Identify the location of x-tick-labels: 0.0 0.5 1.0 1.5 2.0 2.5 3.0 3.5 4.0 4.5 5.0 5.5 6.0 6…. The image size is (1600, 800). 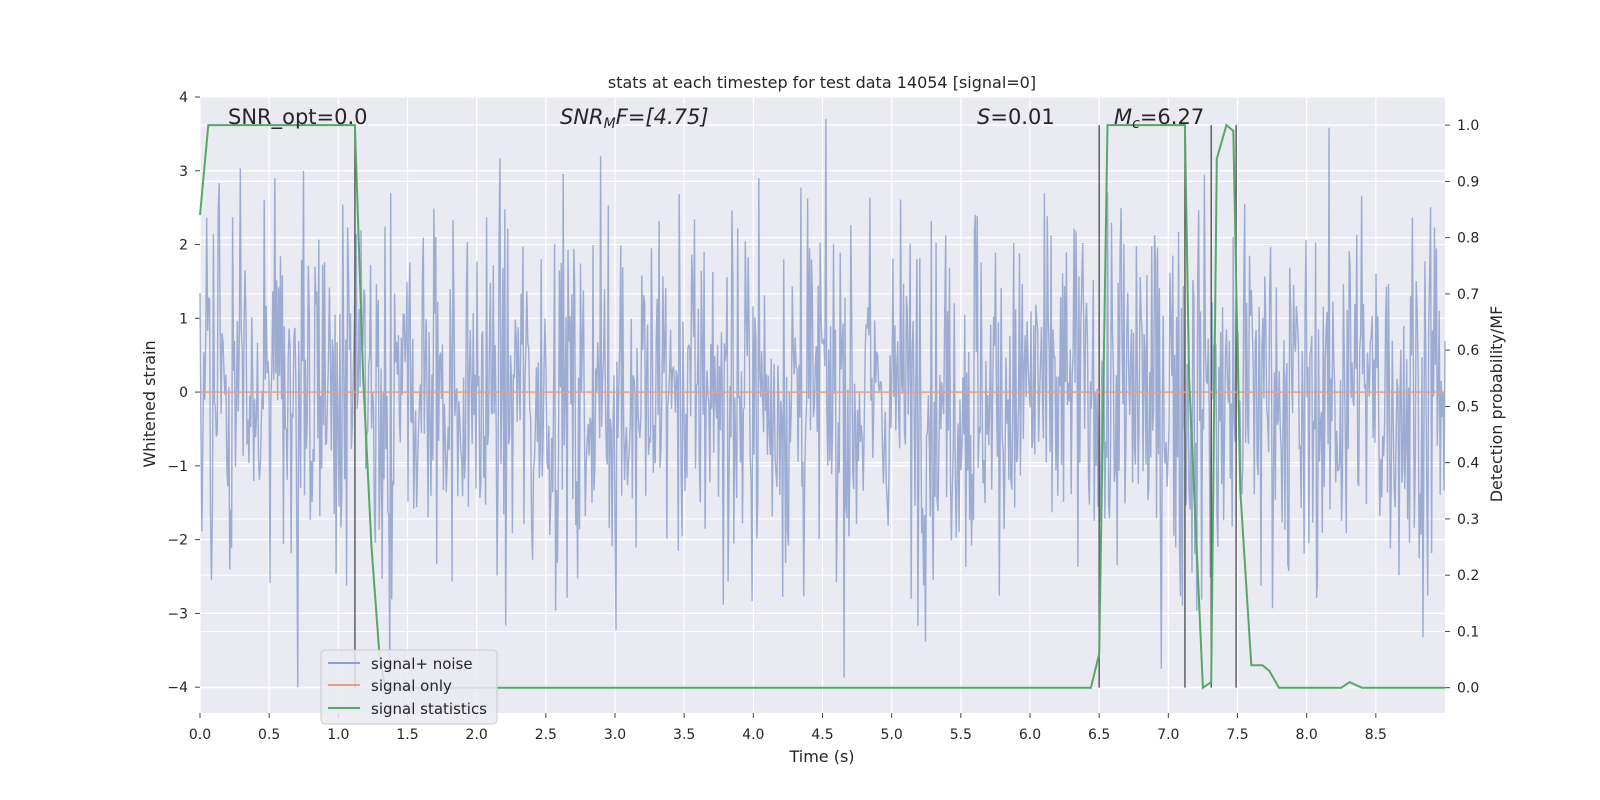
(788, 735).